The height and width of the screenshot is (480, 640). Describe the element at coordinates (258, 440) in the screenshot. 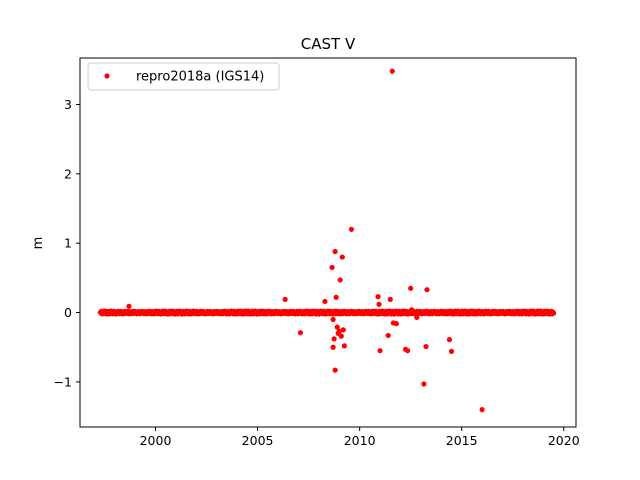

I see `x-tick-label: 2005` at that location.